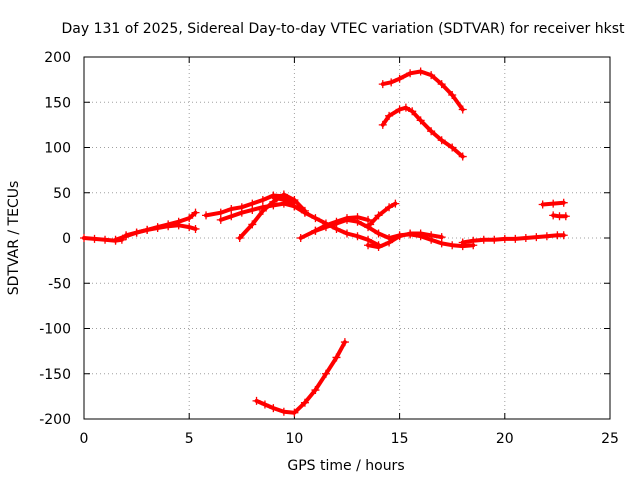 The image size is (640, 480). What do you see at coordinates (66, 239) in the screenshot?
I see `y-tick-label: 0` at bounding box center [66, 239].